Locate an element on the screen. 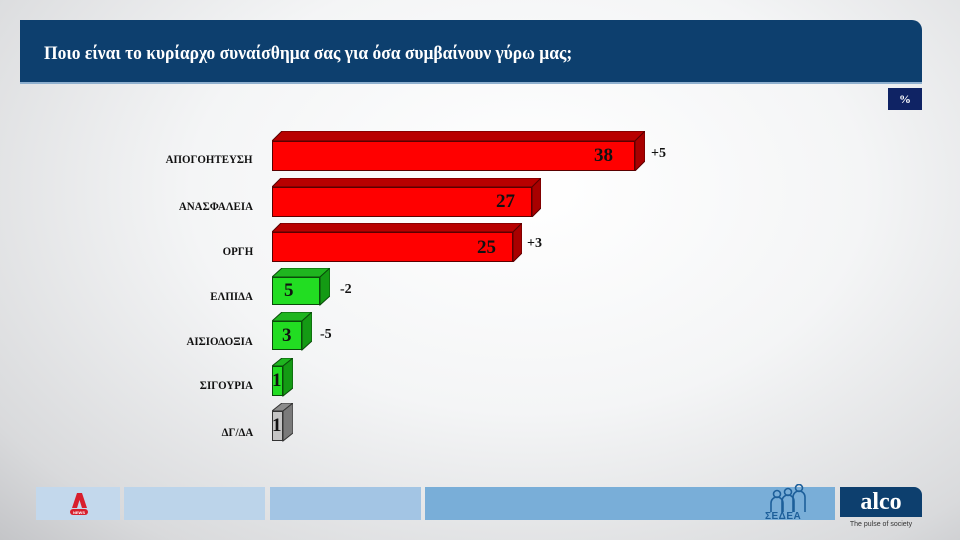 This screenshot has height=540, width=960. sedea-text: ΣΕΔΕΑ is located at coordinates (783, 516).